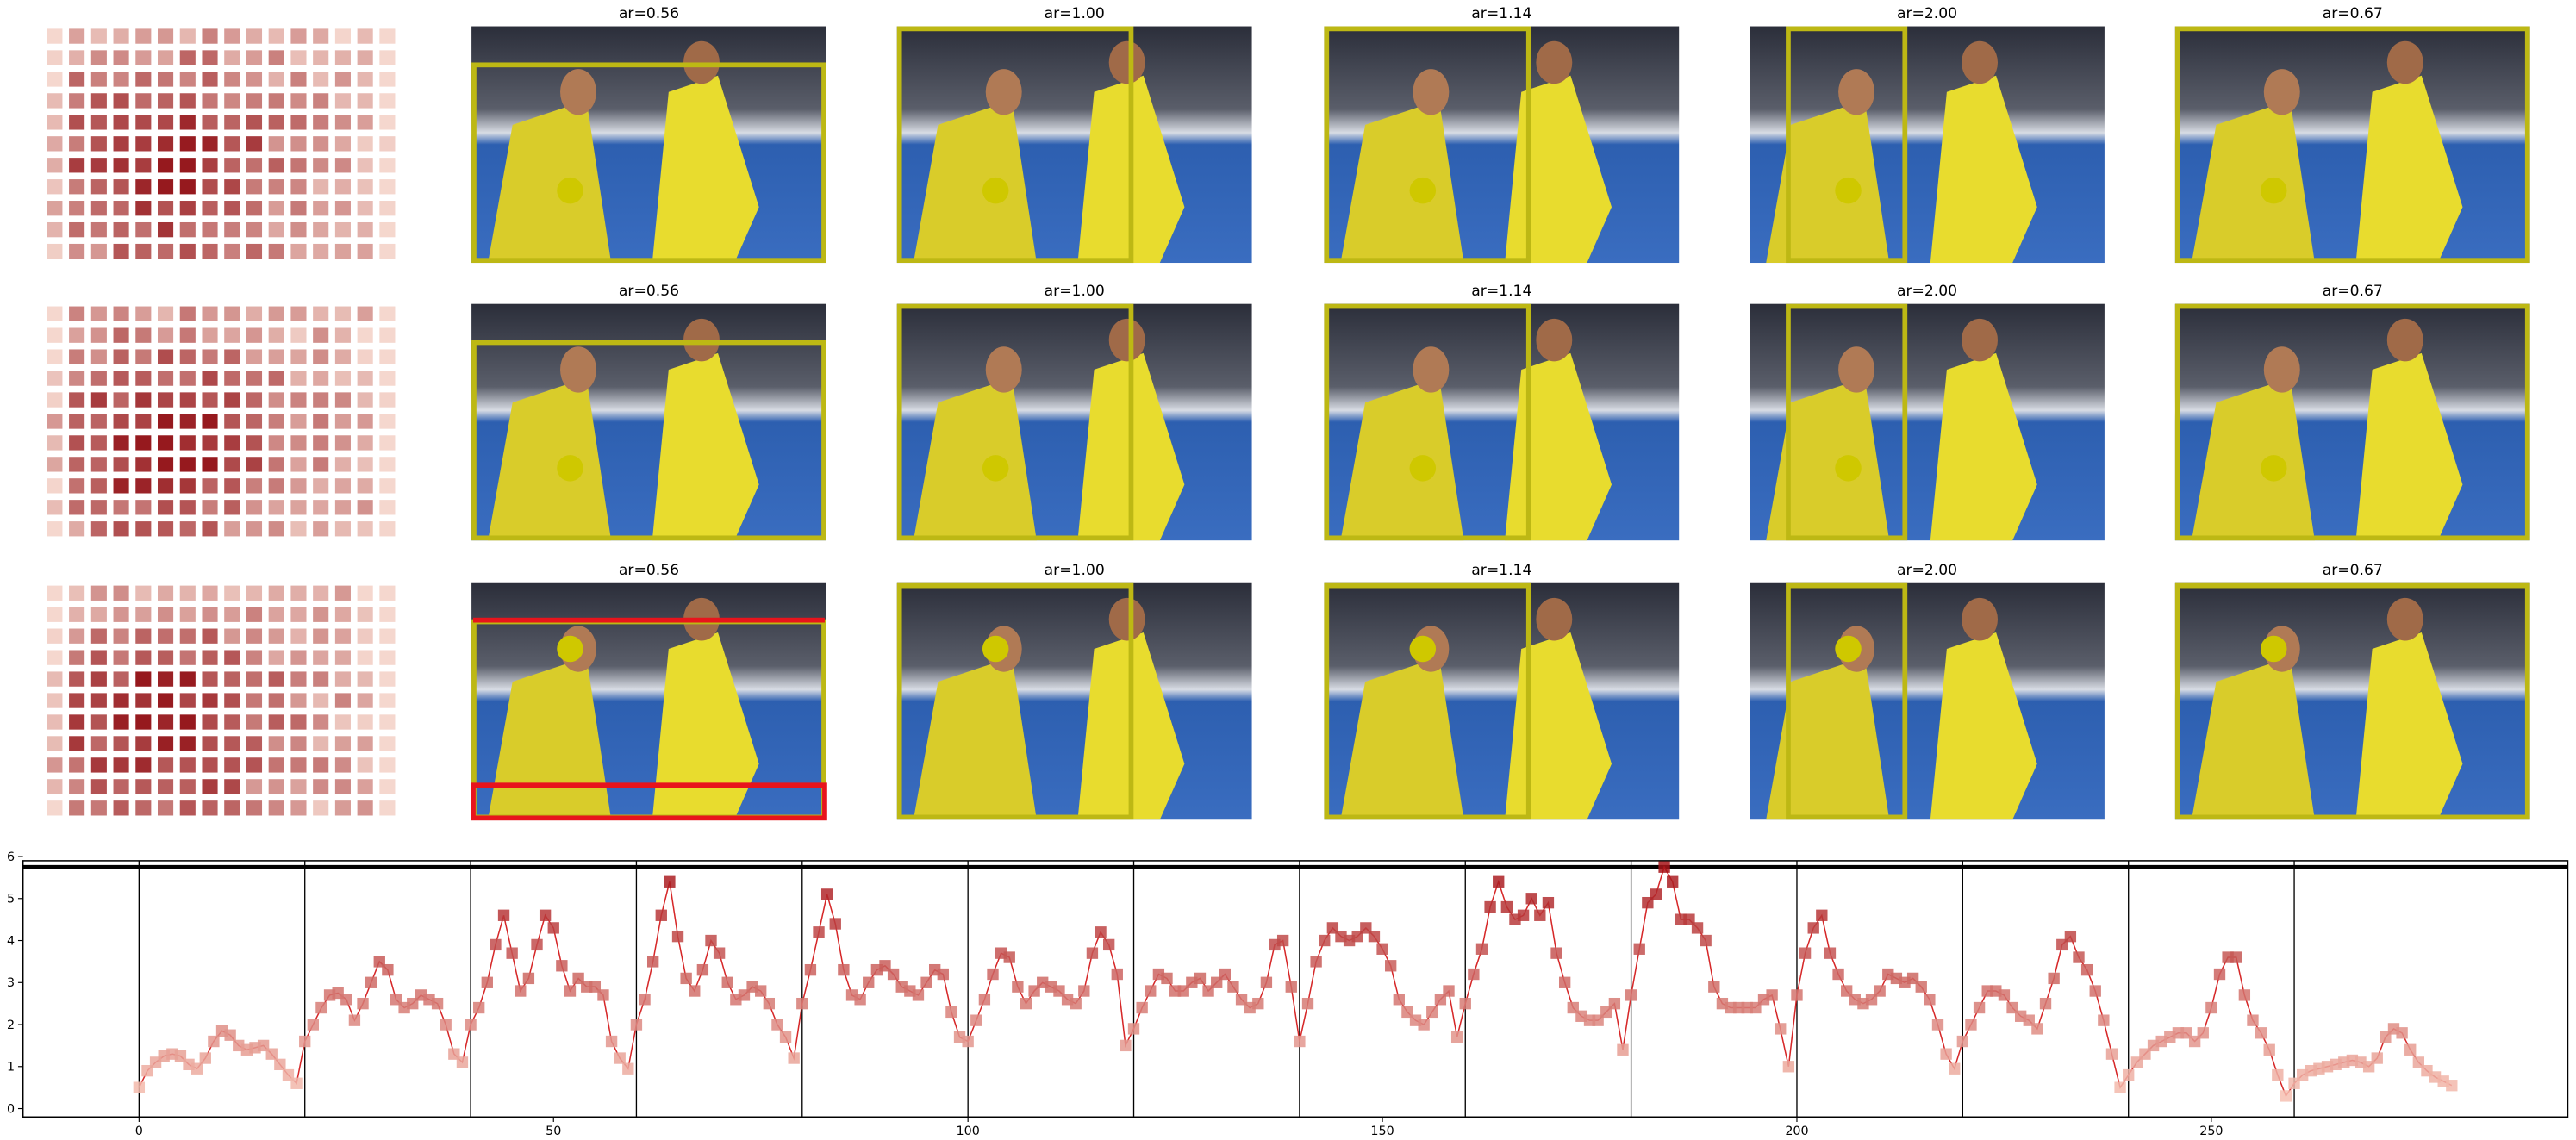  Describe the element at coordinates (975, 459) in the screenshot. I see `player` at that location.